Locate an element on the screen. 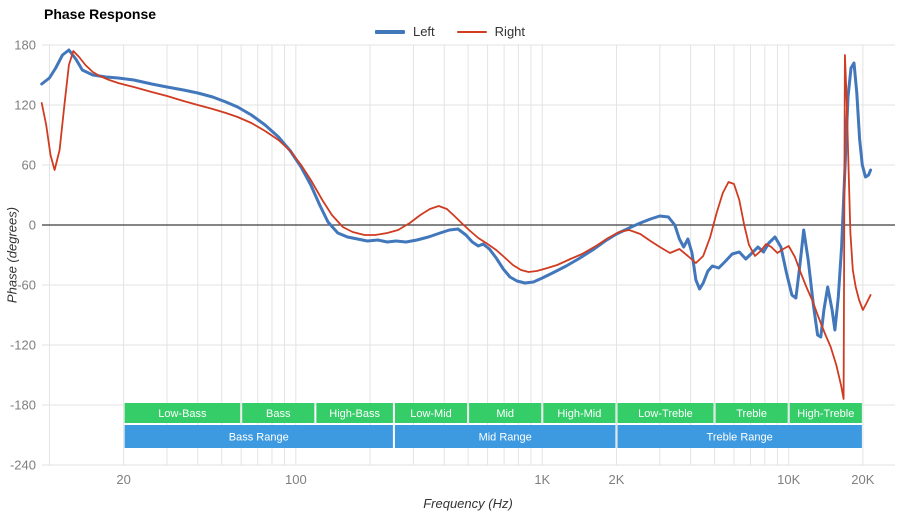 The width and height of the screenshot is (900, 520). y-tick-label: -120 is located at coordinates (23, 345).